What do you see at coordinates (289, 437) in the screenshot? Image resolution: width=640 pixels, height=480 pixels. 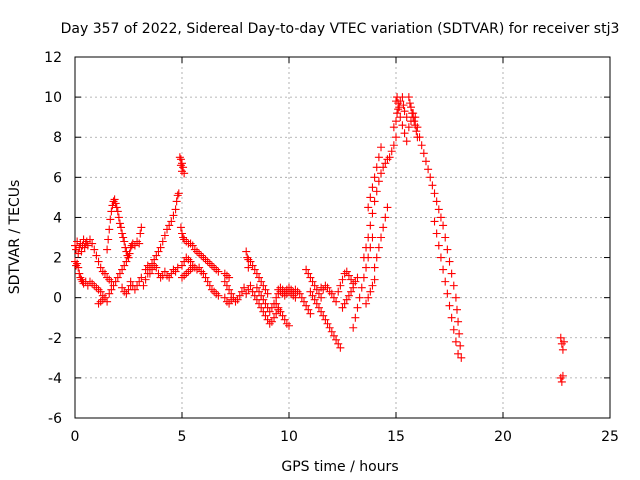 I see `x-tick-label: 10` at bounding box center [289, 437].